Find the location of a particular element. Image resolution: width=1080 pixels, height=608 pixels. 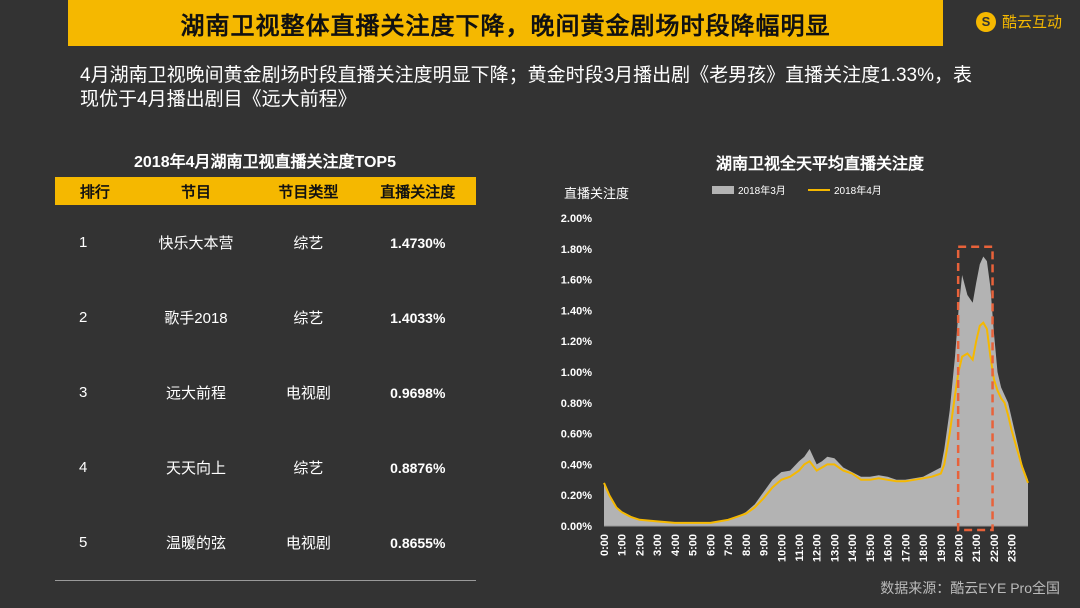

cell-value: 1.4033% is located at coordinates (418, 317).